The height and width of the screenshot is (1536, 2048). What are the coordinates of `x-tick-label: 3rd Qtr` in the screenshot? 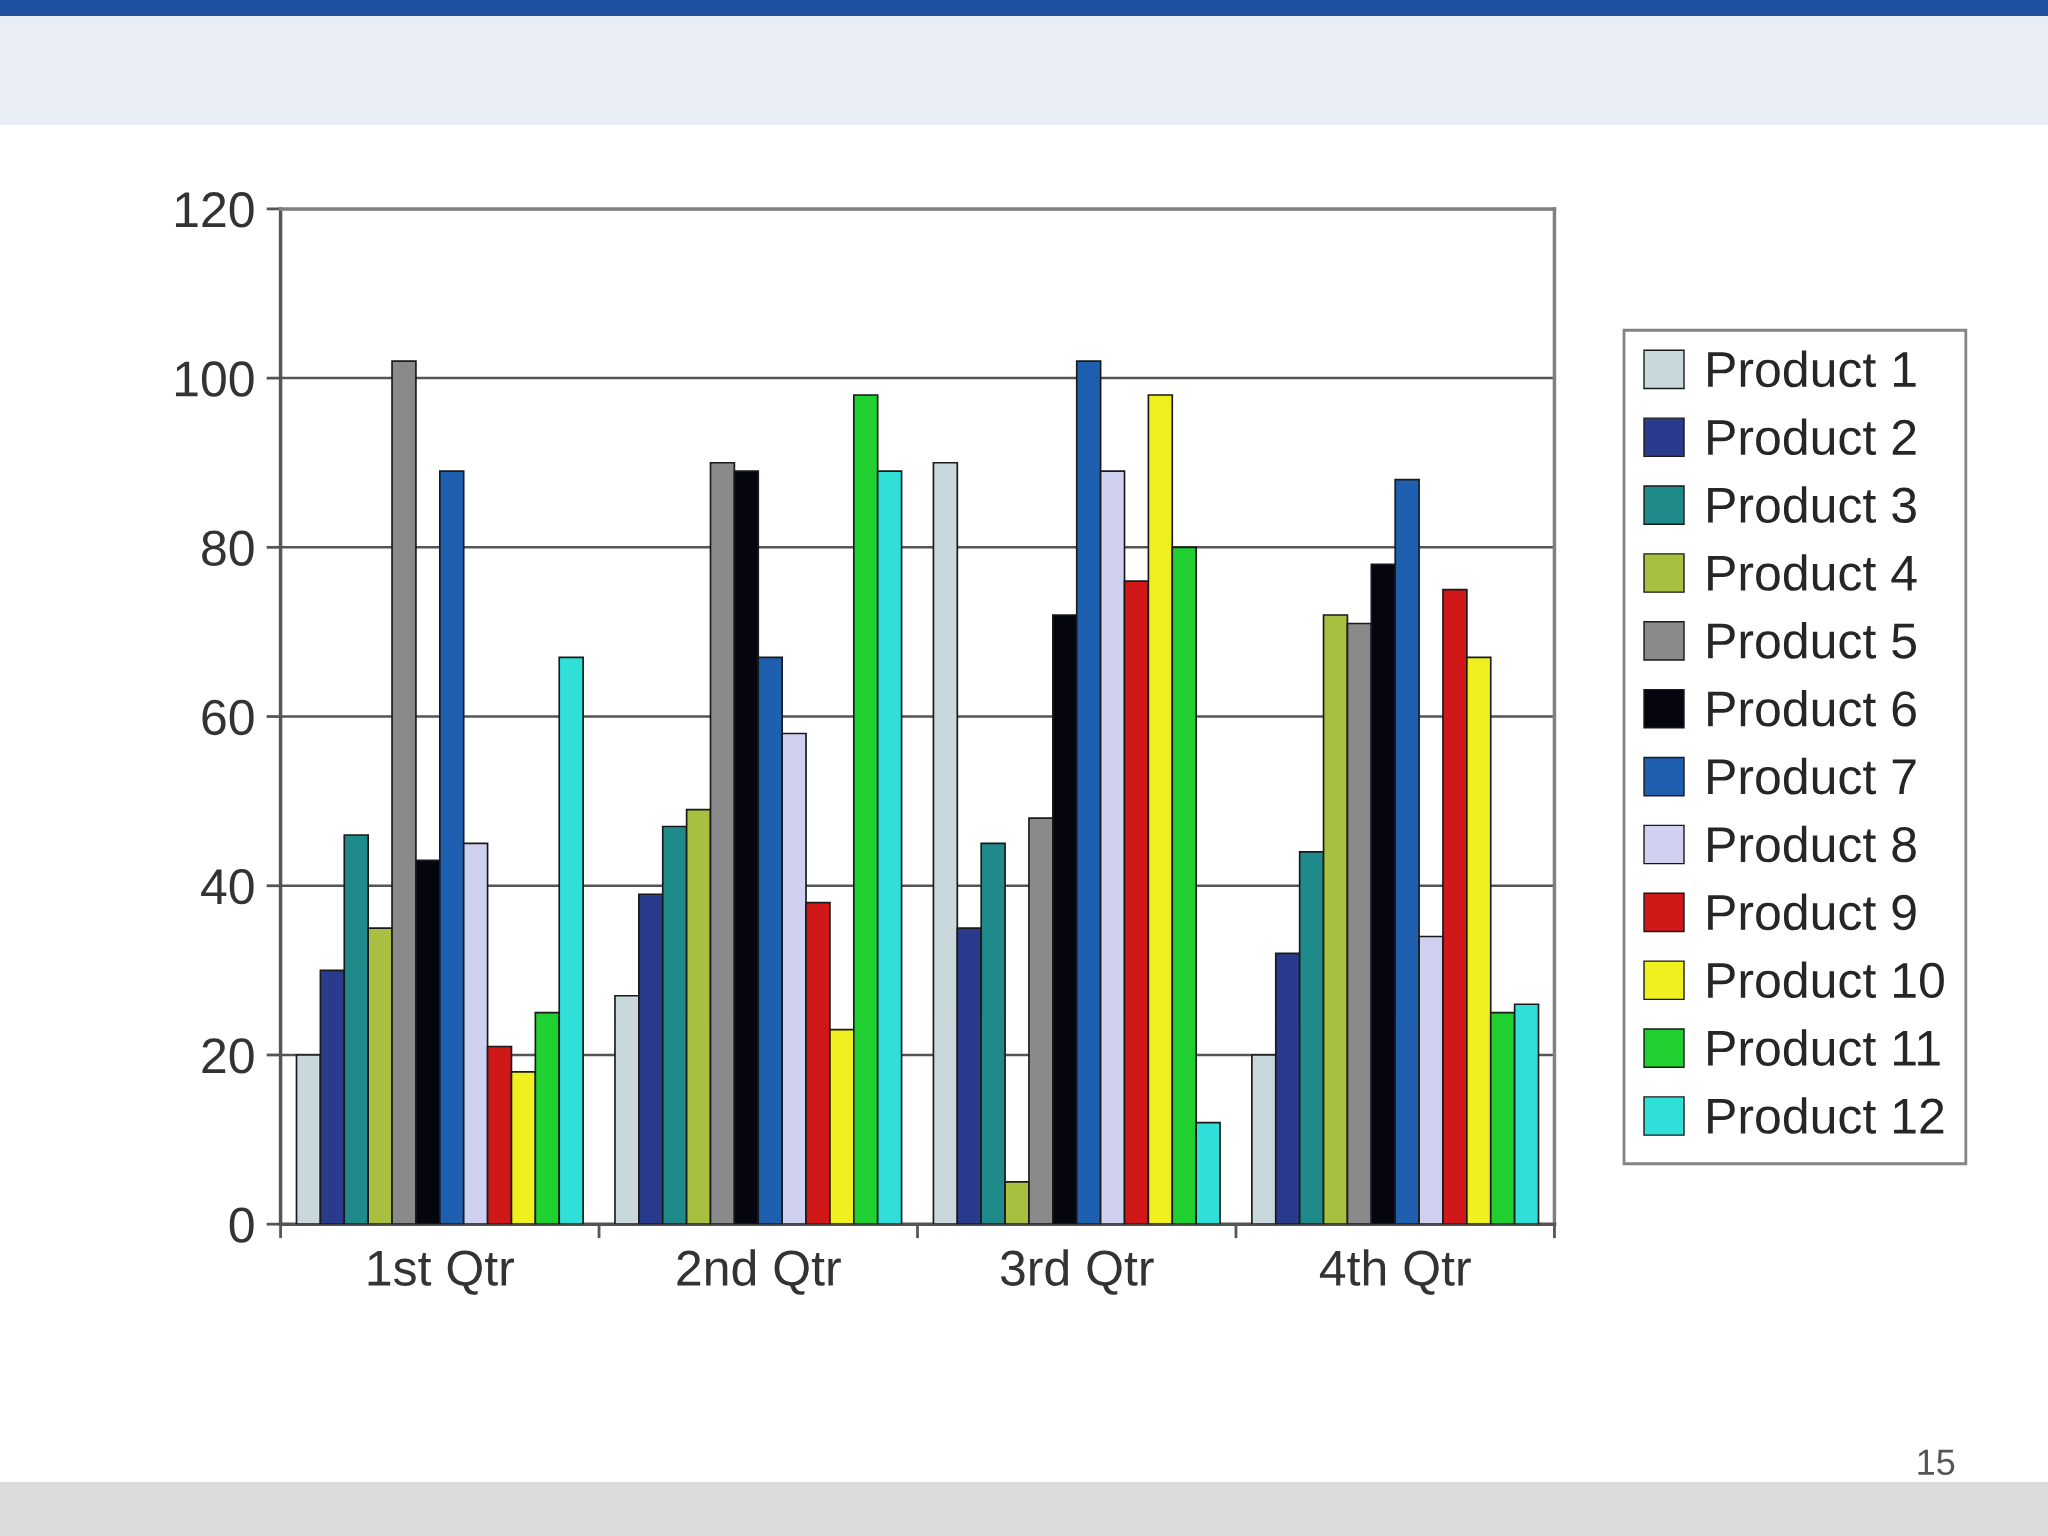 It's located at (1077, 1272).